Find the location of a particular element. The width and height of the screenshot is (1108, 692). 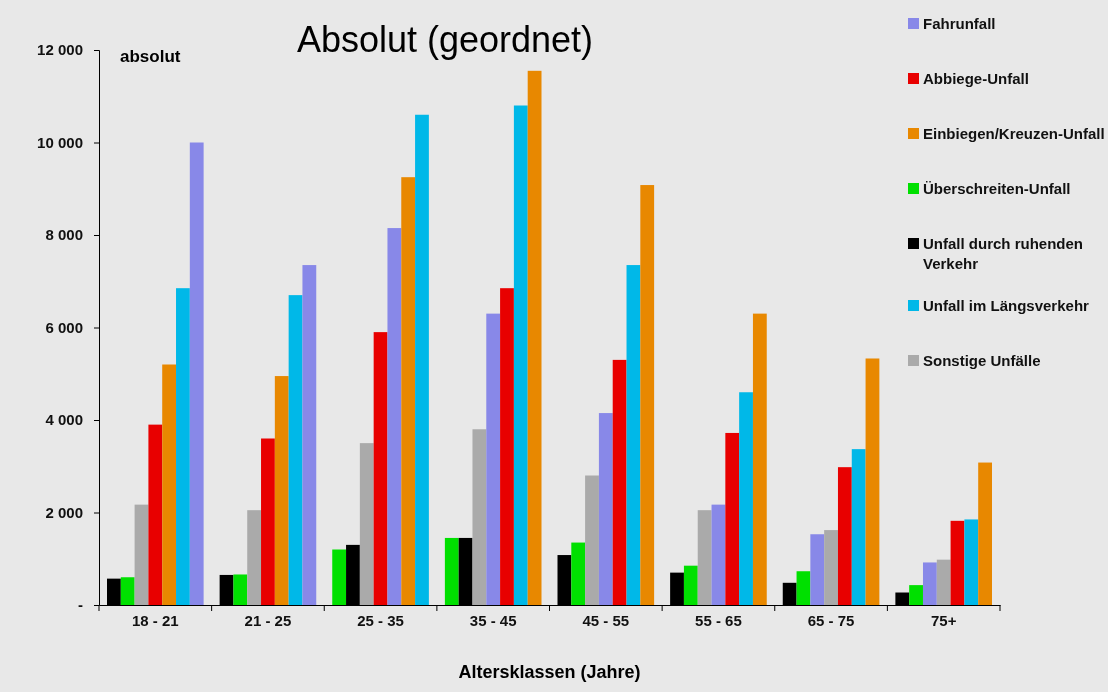

x-tick-label: 35 - 45 is located at coordinates (493, 620).